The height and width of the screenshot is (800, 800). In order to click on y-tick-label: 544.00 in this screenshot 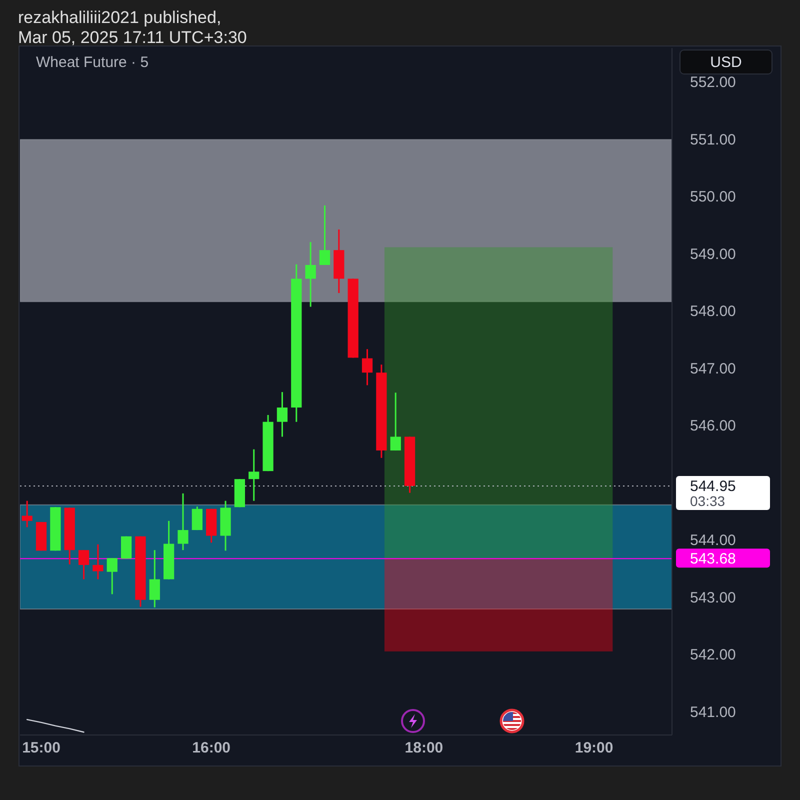, I will do `click(713, 541)`.